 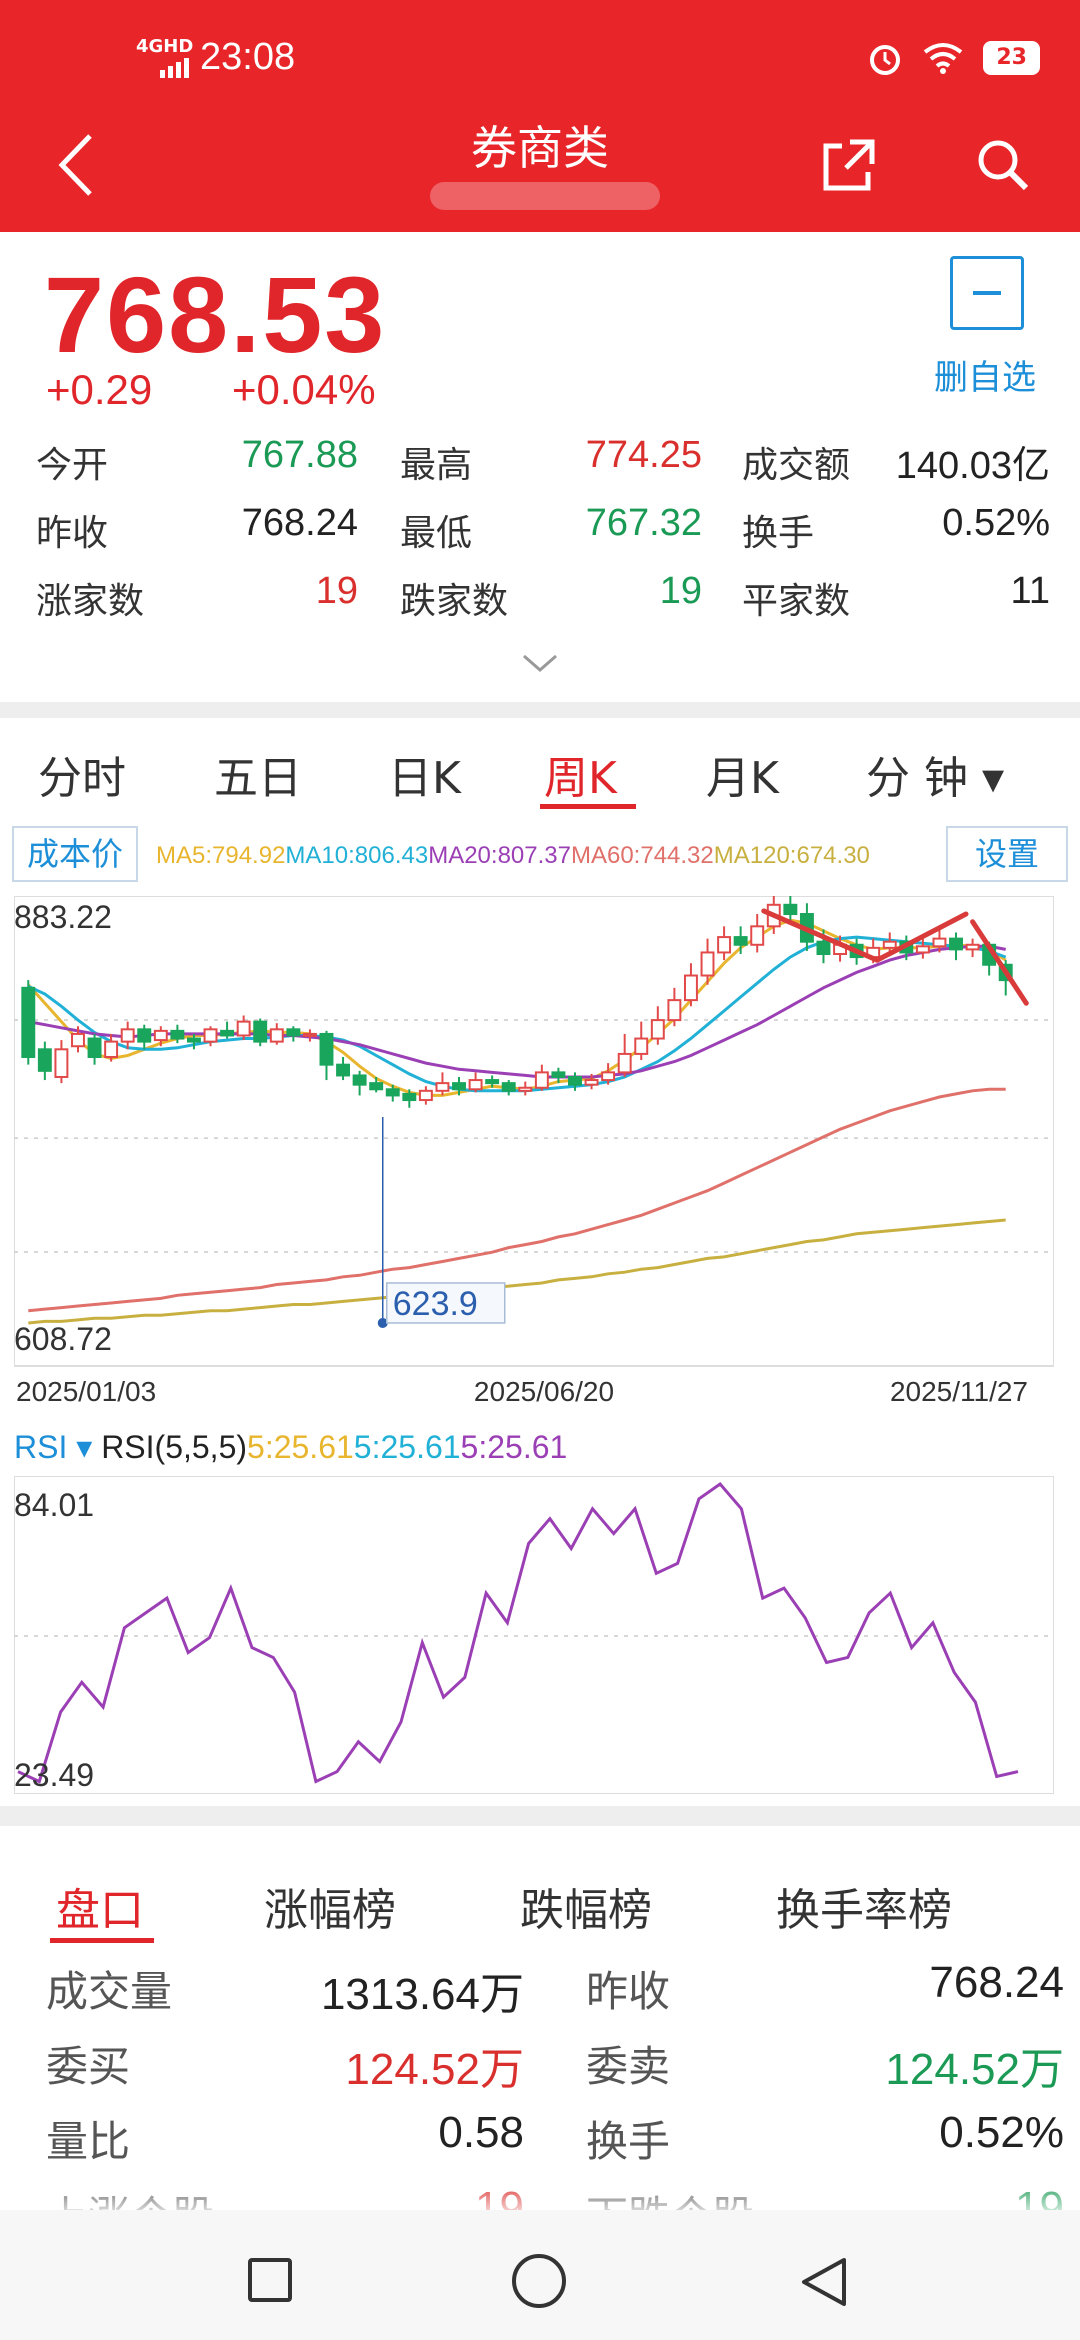 I want to click on quote-label: 今开, so click(x=72, y=465).